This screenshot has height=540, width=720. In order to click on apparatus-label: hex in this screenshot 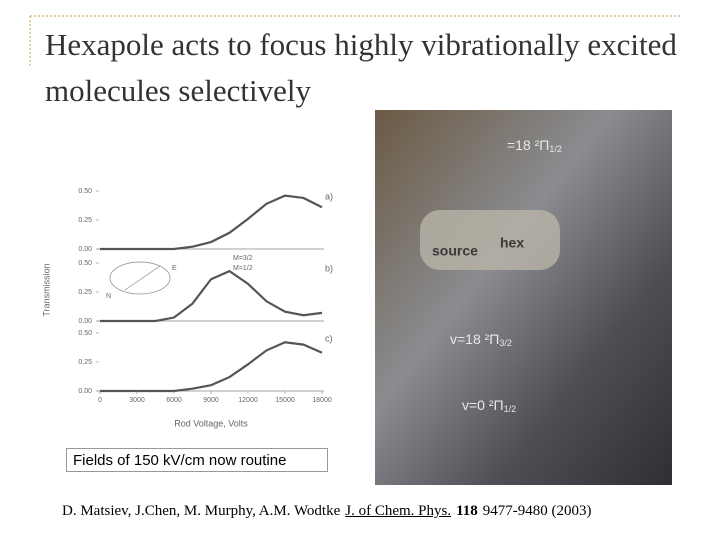, I will do `click(512, 243)`.